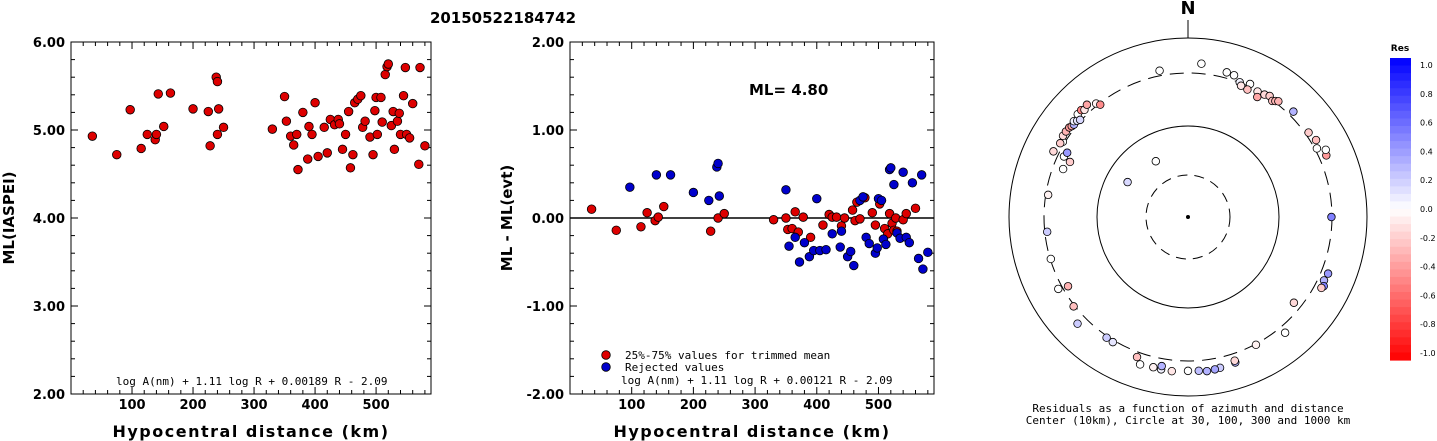 The image size is (1437, 441). What do you see at coordinates (49, 395) in the screenshot?
I see `ml-y-tick-label: 2.00` at bounding box center [49, 395].